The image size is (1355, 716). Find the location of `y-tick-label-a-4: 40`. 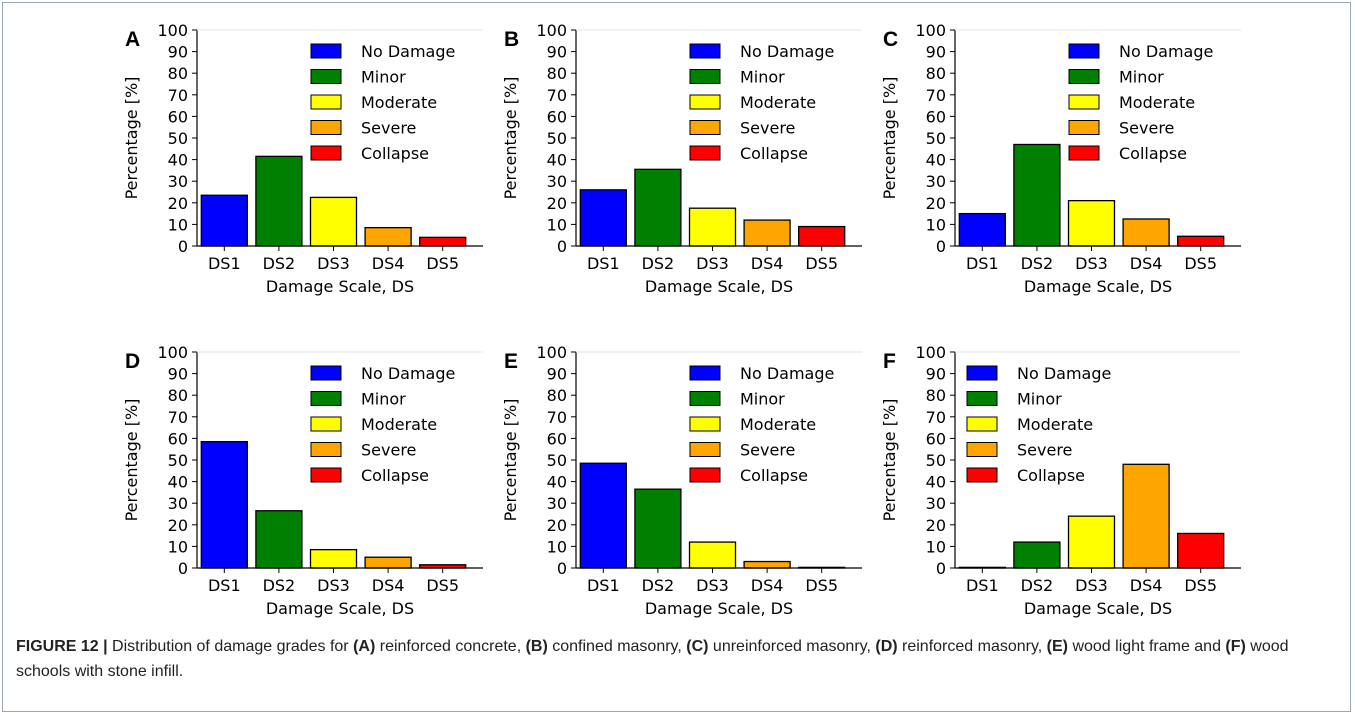

y-tick-label-a-4: 40 is located at coordinates (178, 160).